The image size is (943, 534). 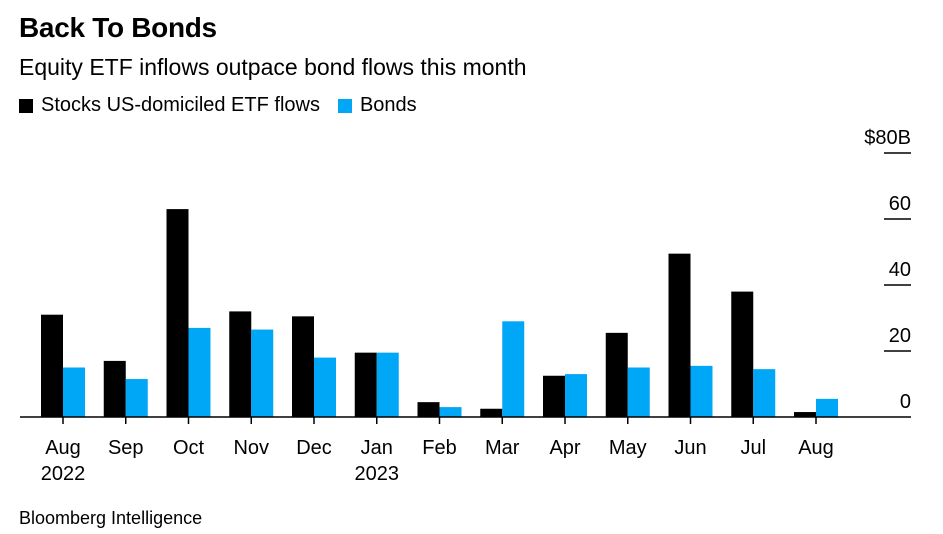 I want to click on x-tick-label: Jan, so click(x=377, y=448).